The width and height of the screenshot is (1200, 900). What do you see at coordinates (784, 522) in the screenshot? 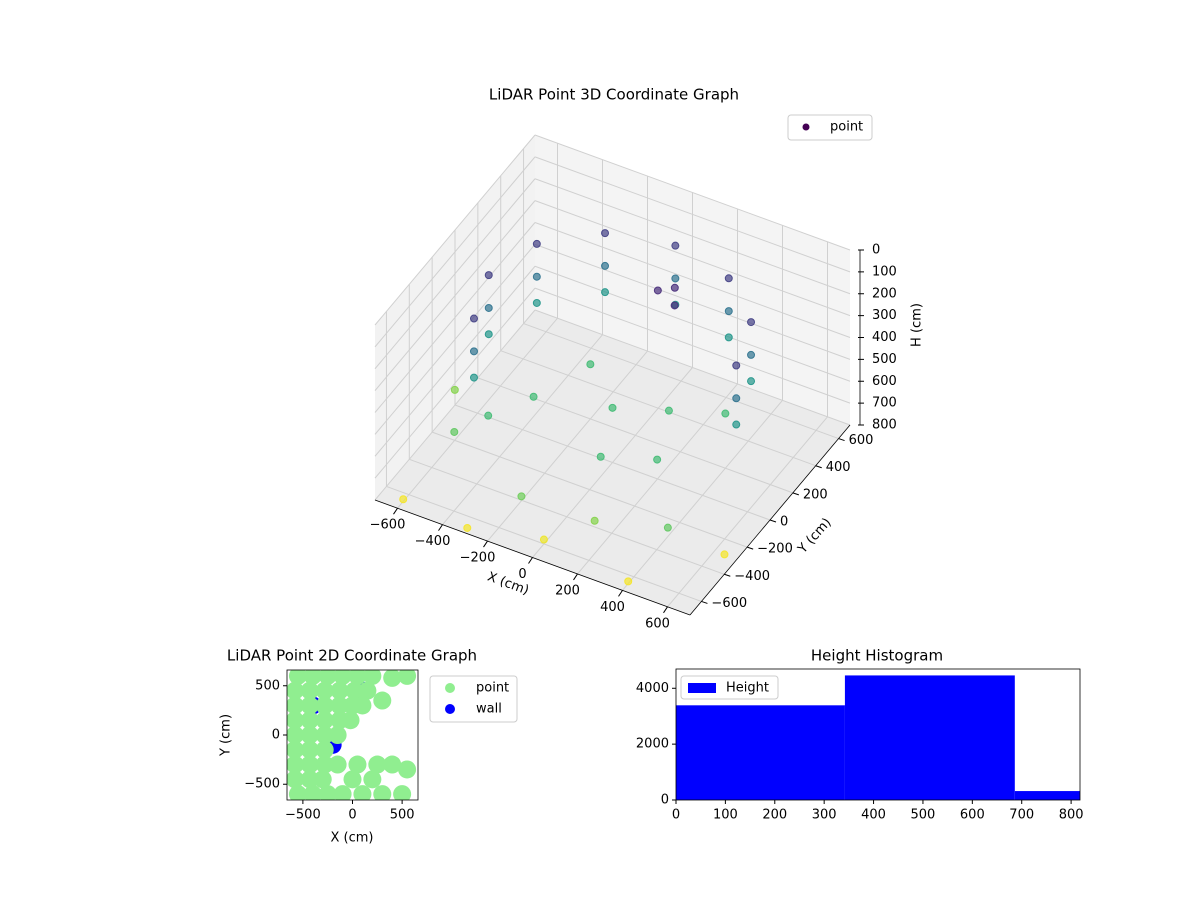
I see `y-tick-label: 0` at bounding box center [784, 522].